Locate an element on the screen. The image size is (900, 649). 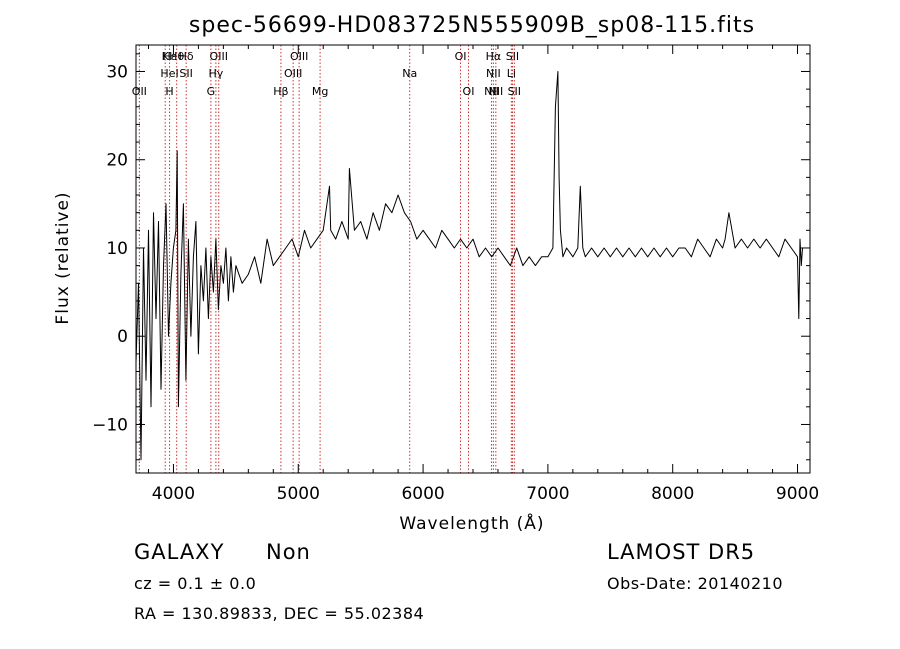
line-label: K is located at coordinates (166, 56).